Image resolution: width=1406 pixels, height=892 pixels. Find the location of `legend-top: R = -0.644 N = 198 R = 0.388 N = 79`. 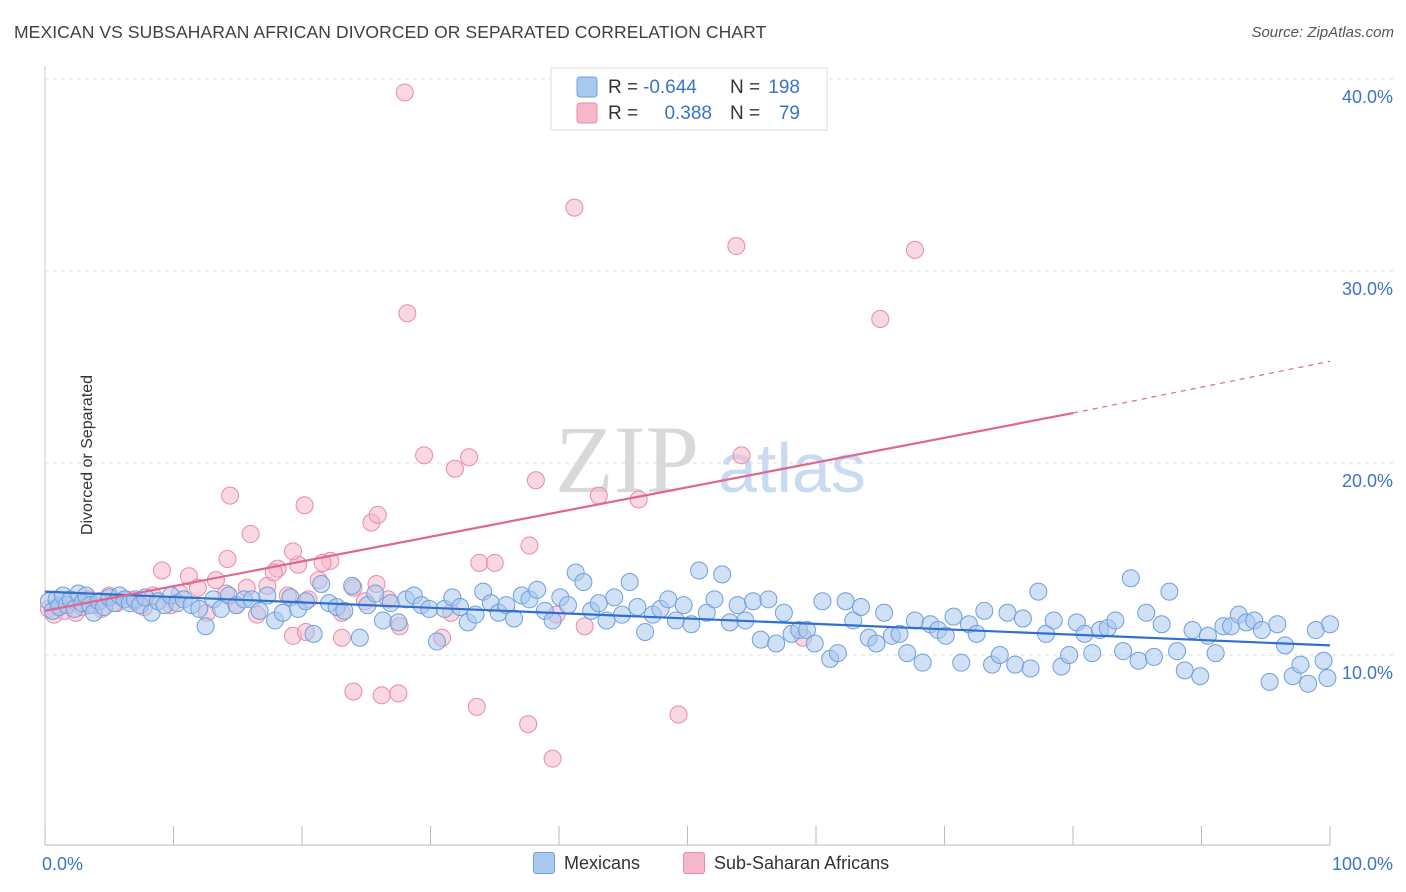

legend-top: R = -0.644 N = 198 R = 0.388 N = 79 is located at coordinates (689, 99).